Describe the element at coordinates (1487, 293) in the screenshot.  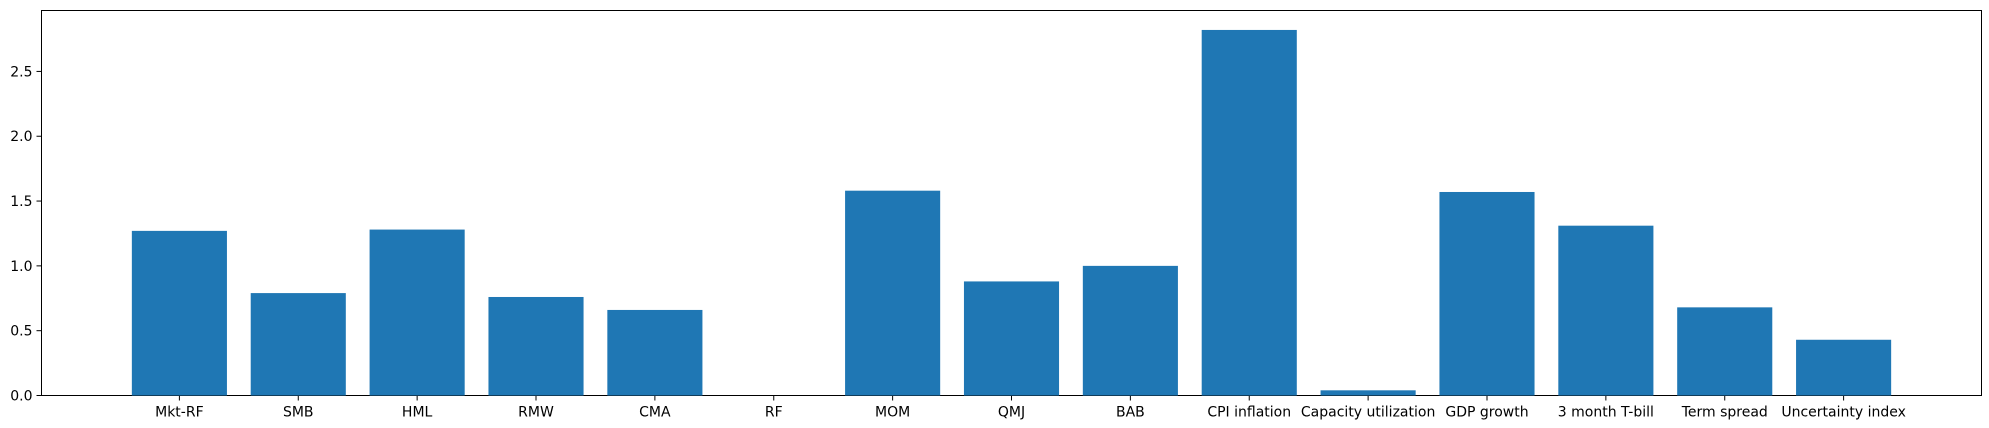
I see `bar-gdp-growth` at that location.